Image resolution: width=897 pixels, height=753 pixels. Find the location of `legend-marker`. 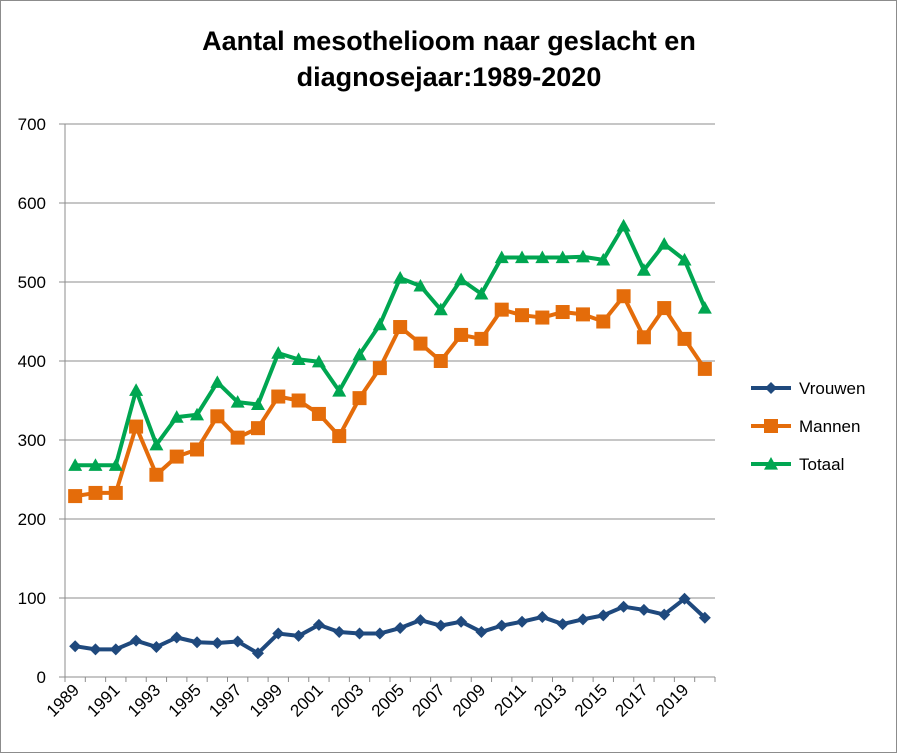

legend-marker is located at coordinates (771, 388).